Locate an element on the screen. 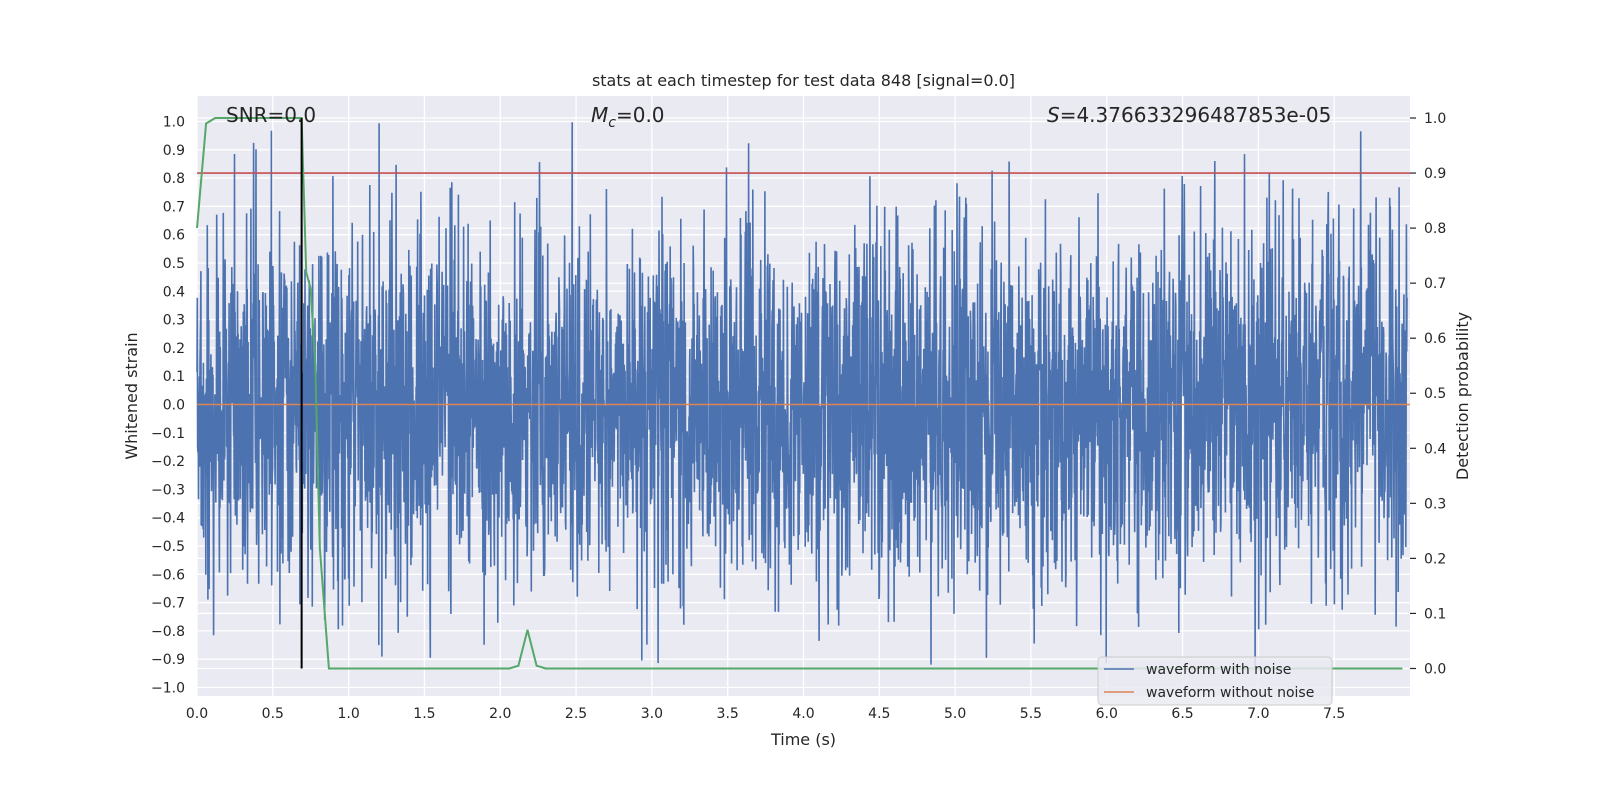 The width and height of the screenshot is (1600, 800). x-tick-label: 6.0 is located at coordinates (1107, 714).